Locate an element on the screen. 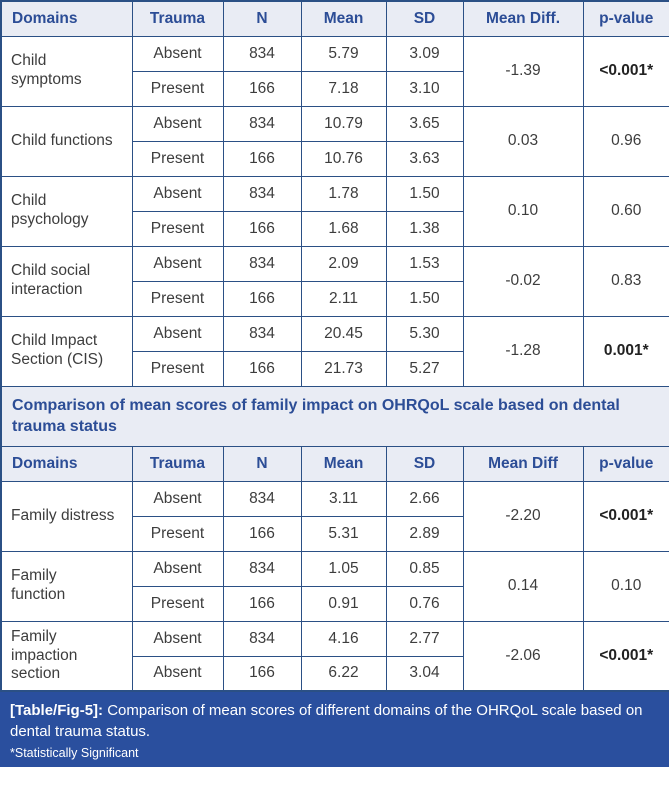 This screenshot has height=786, width=669. sd-cell: 5.27 is located at coordinates (424, 368).